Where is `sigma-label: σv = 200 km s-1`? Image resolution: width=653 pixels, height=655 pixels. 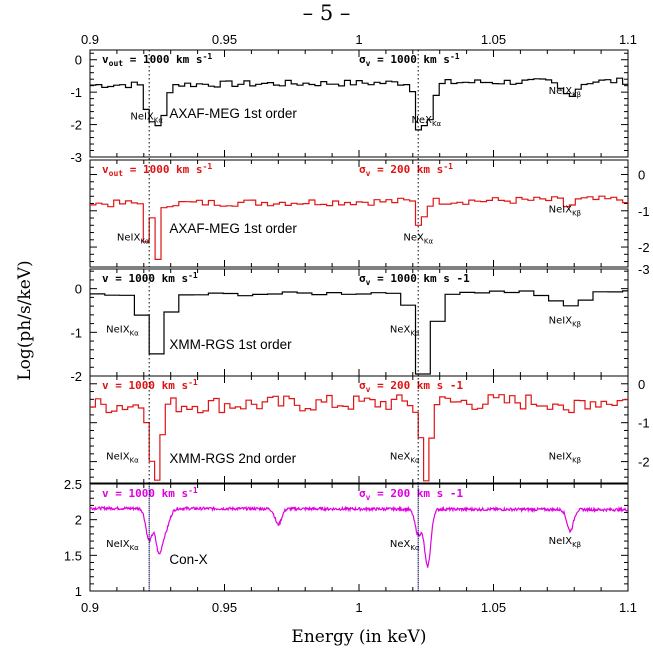
sigma-label: σv = 200 km s-1 is located at coordinates (406, 170).